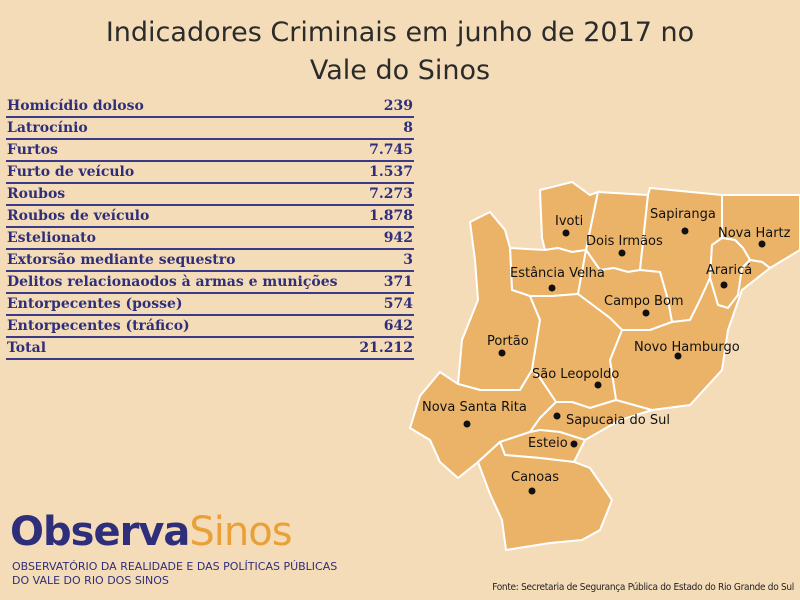 Image resolution: width=800 pixels, height=600 pixels. Describe the element at coordinates (400, 70) in the screenshot. I see `title-line-2: Vale do Sinos` at that location.